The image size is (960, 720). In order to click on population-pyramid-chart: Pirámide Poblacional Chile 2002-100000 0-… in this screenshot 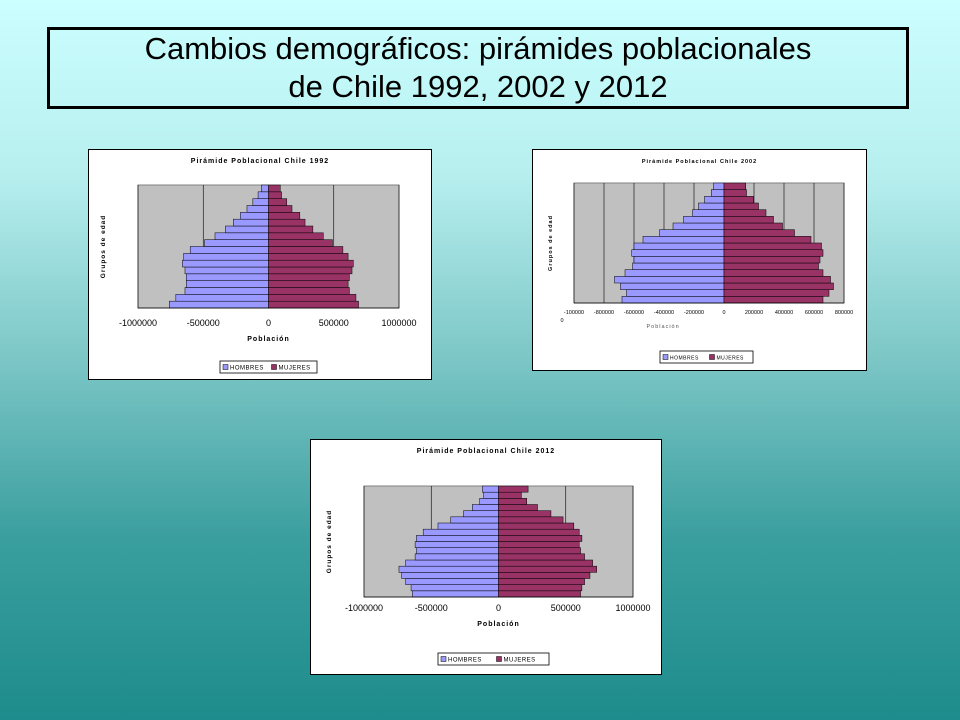, I will do `click(700, 261)`.